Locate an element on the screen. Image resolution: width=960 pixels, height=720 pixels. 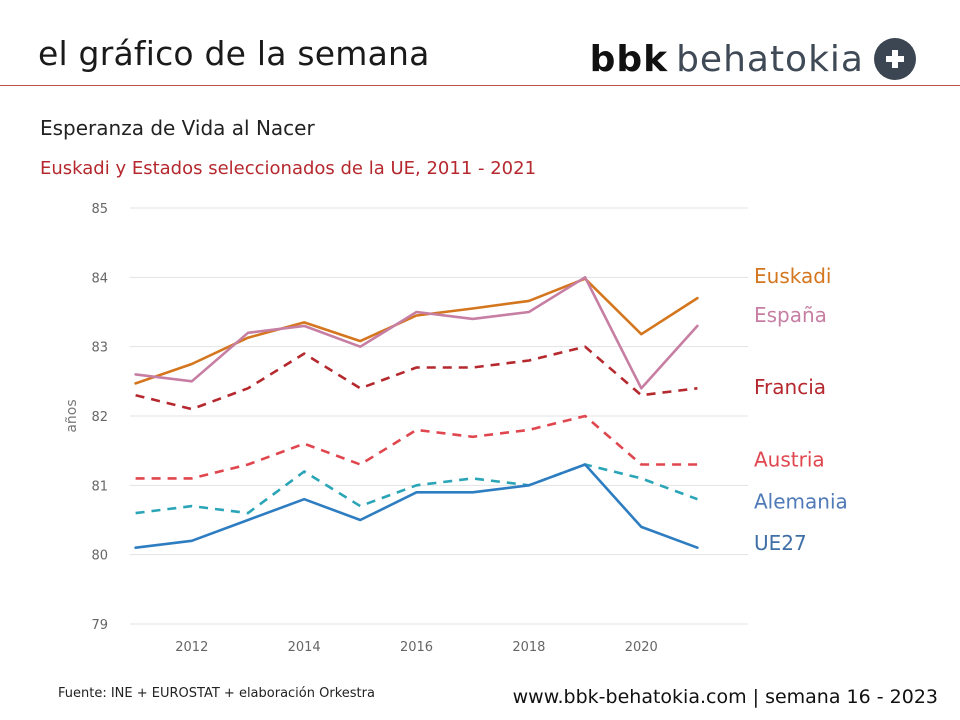
brand-name: behatokia is located at coordinates (770, 59).